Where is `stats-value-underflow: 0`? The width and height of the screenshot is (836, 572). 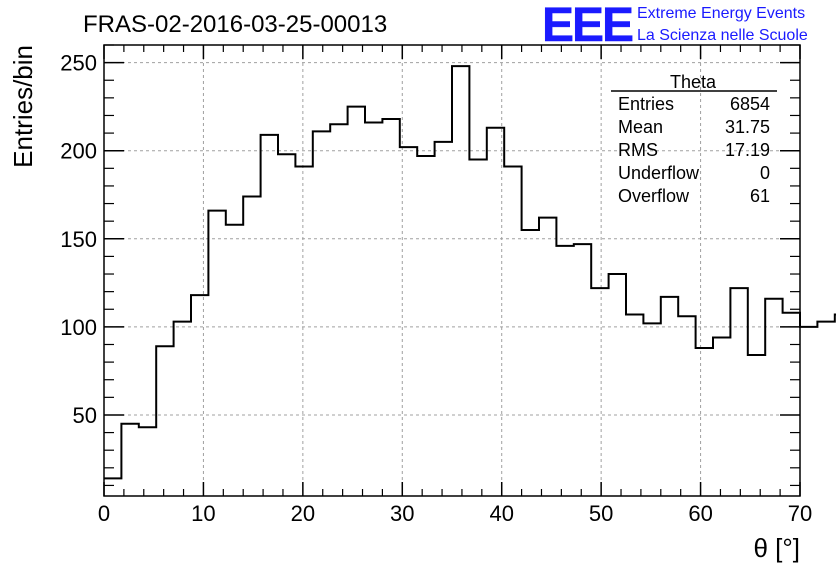 stats-value-underflow: 0 is located at coordinates (765, 173).